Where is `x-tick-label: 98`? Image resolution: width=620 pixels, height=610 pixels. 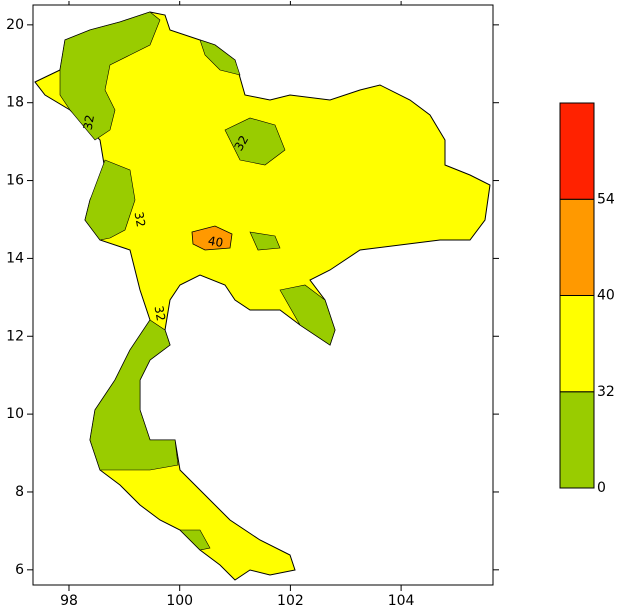
x-tick-label: 98 is located at coordinates (69, 601).